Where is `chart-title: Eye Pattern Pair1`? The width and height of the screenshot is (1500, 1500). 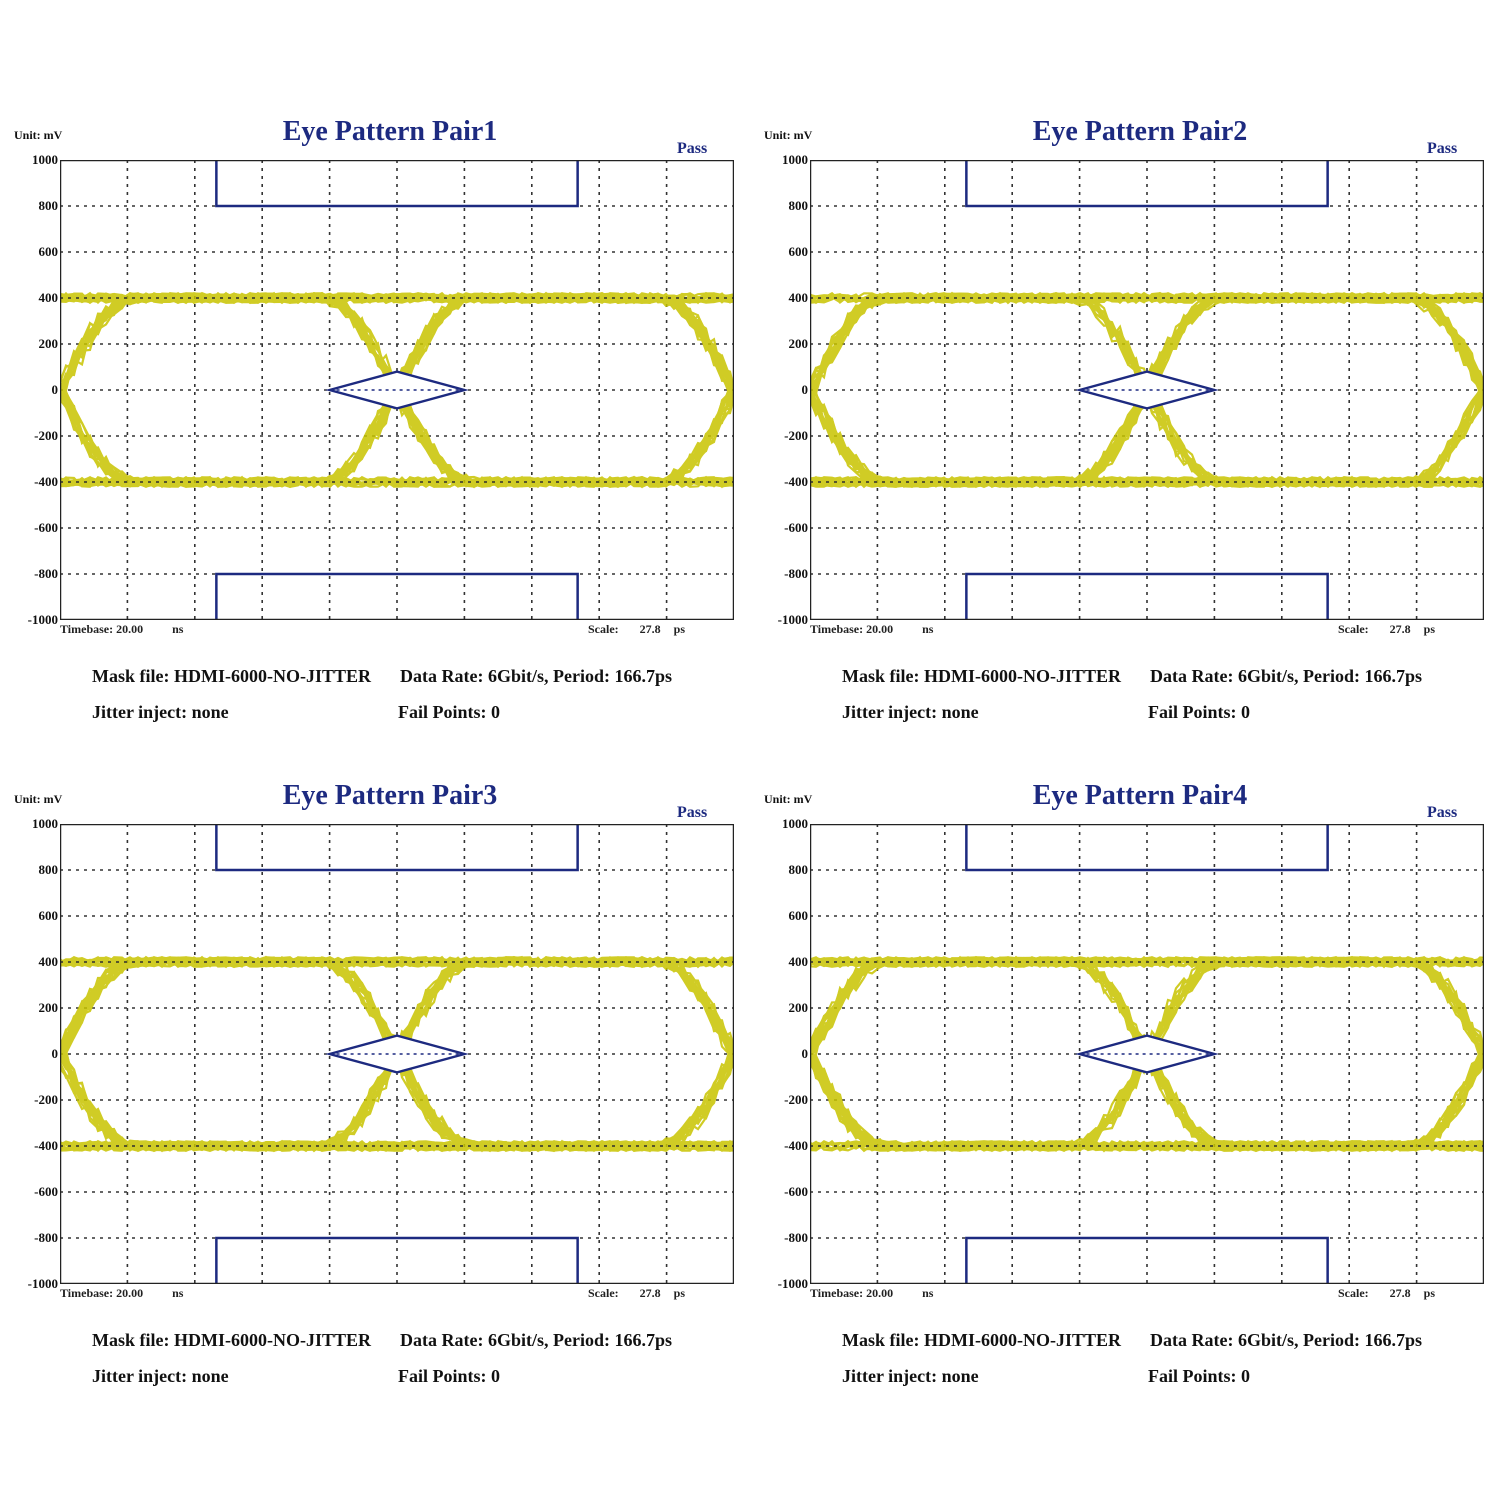
chart-title: Eye Pattern Pair1 is located at coordinates (390, 131).